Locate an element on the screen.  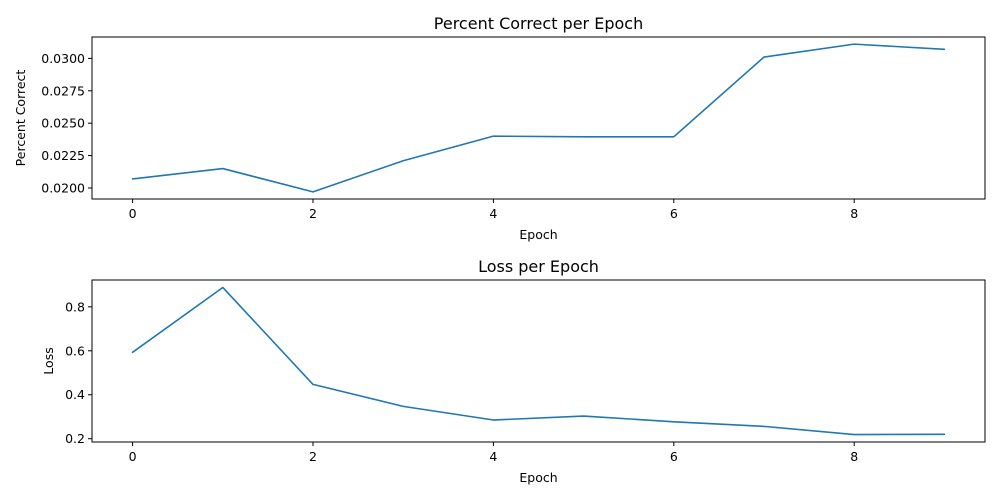
y-tick-label: 0.6 is located at coordinates (75, 350).